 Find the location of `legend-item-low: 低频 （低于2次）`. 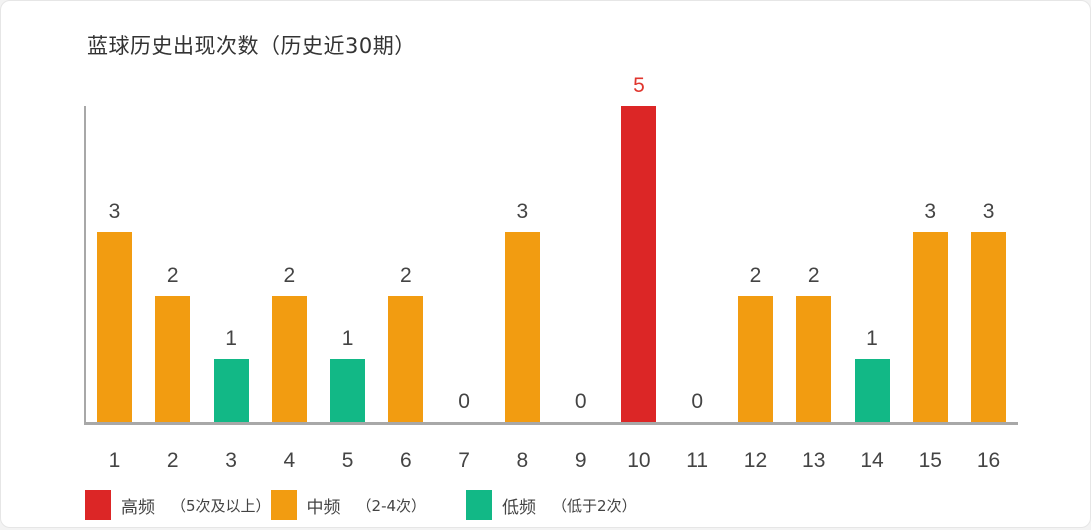

legend-item-low: 低频 （低于2次） is located at coordinates (551, 505).